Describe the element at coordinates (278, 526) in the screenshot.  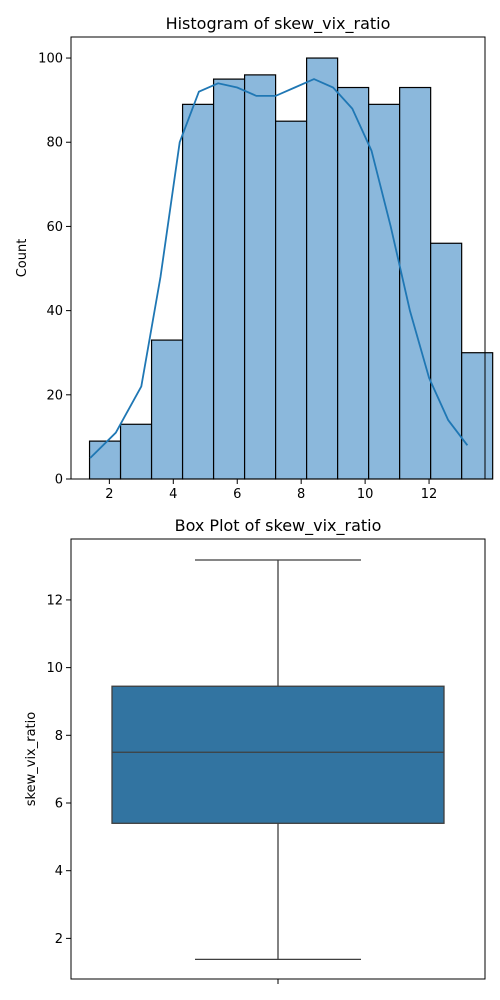
I see `box-plot-title: Box Plot of skew_vix_ratio` at that location.